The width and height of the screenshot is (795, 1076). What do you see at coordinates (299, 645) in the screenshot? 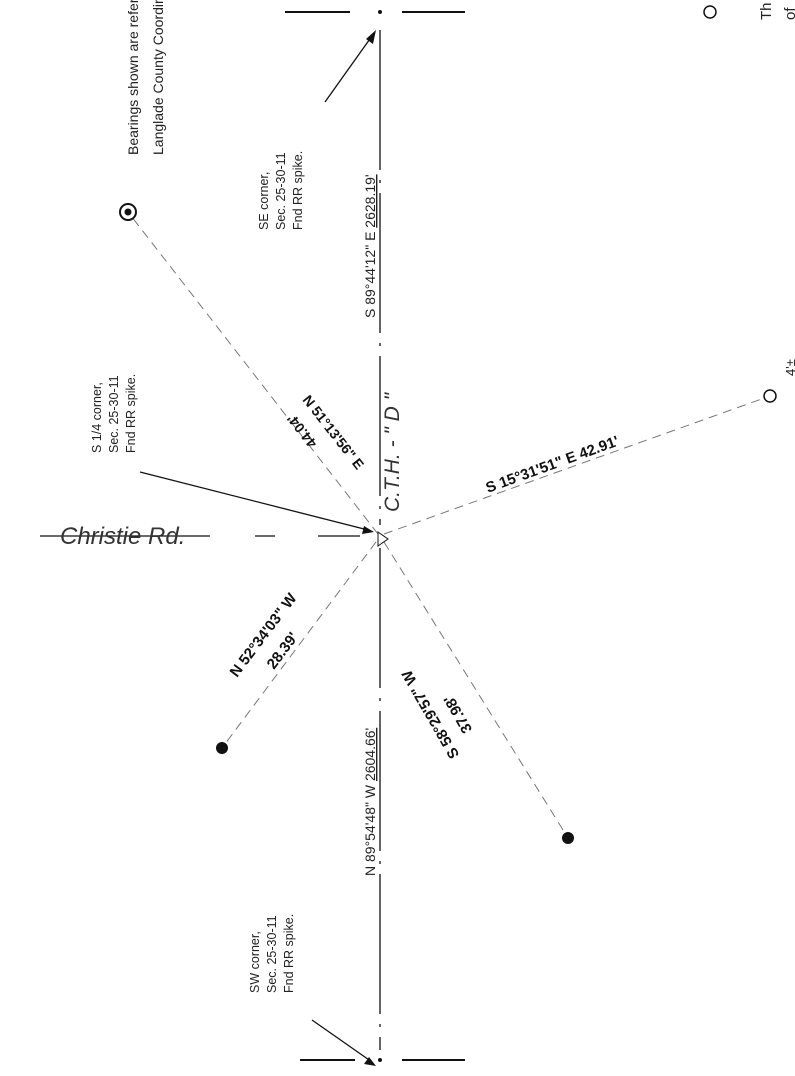
I see `tie-line-nw` at bounding box center [299, 645].